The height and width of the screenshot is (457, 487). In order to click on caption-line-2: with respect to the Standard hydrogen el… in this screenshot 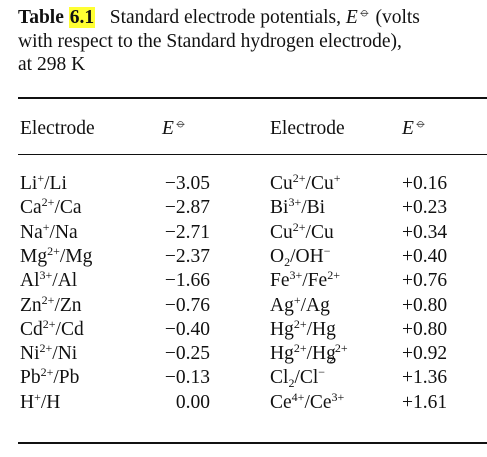, I will do `click(210, 41)`.